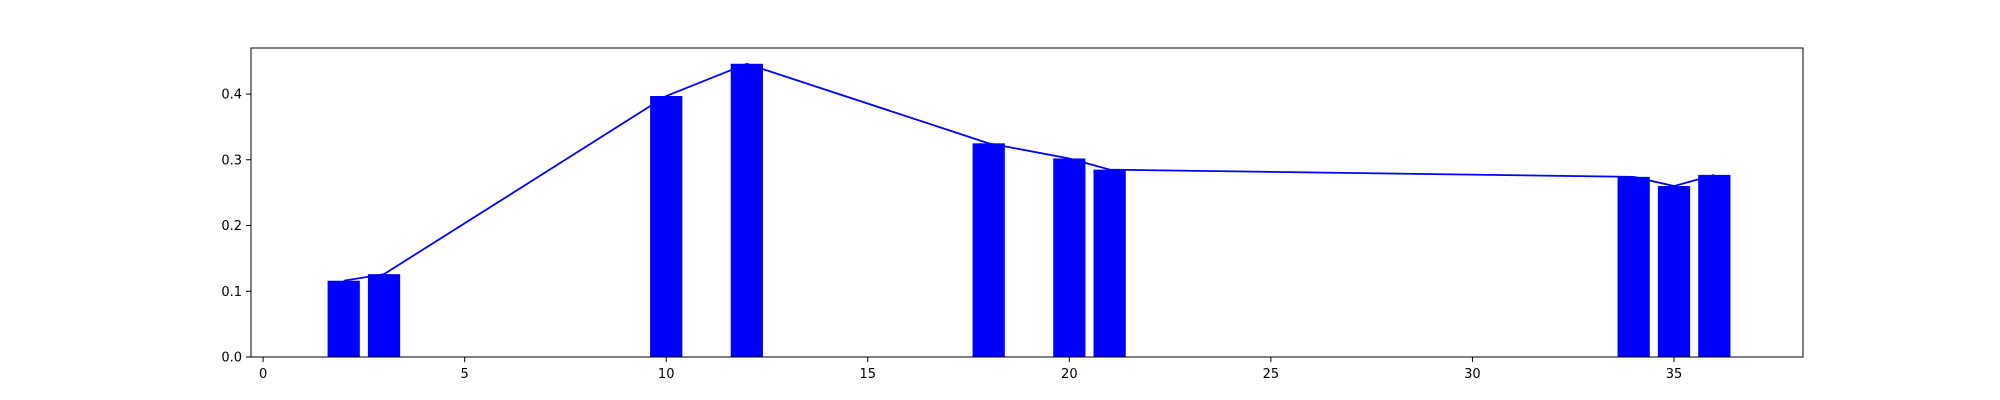 Image resolution: width=2000 pixels, height=400 pixels. Describe the element at coordinates (1069, 374) in the screenshot. I see `x-tick-label: 20` at that location.